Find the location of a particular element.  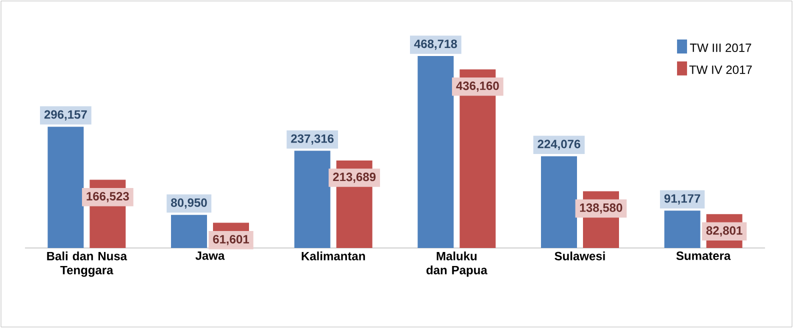

x-tick-label: Jawa is located at coordinates (210, 256).